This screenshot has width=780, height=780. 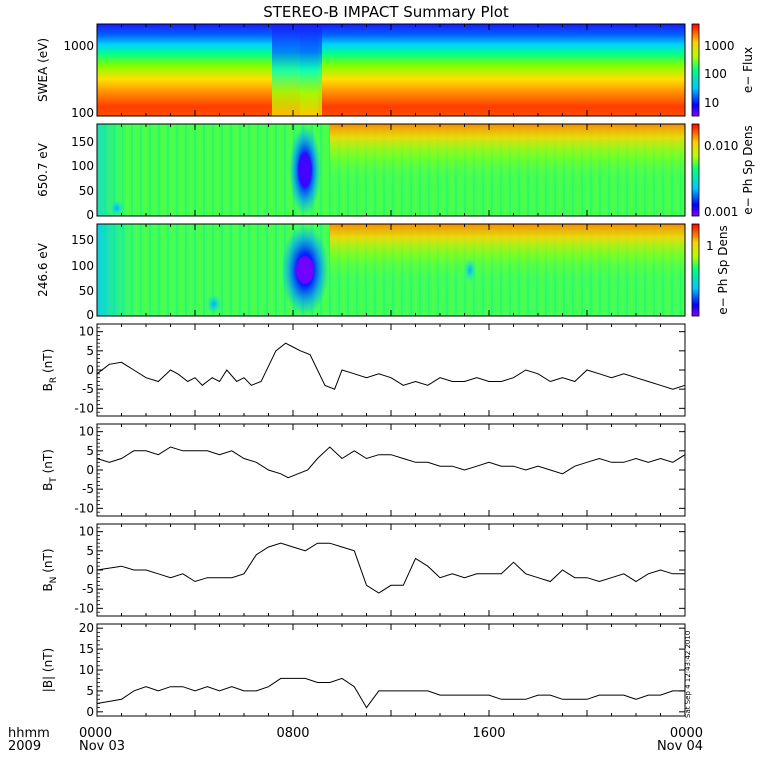 I want to click on time-tick-label: 0800, so click(x=292, y=733).